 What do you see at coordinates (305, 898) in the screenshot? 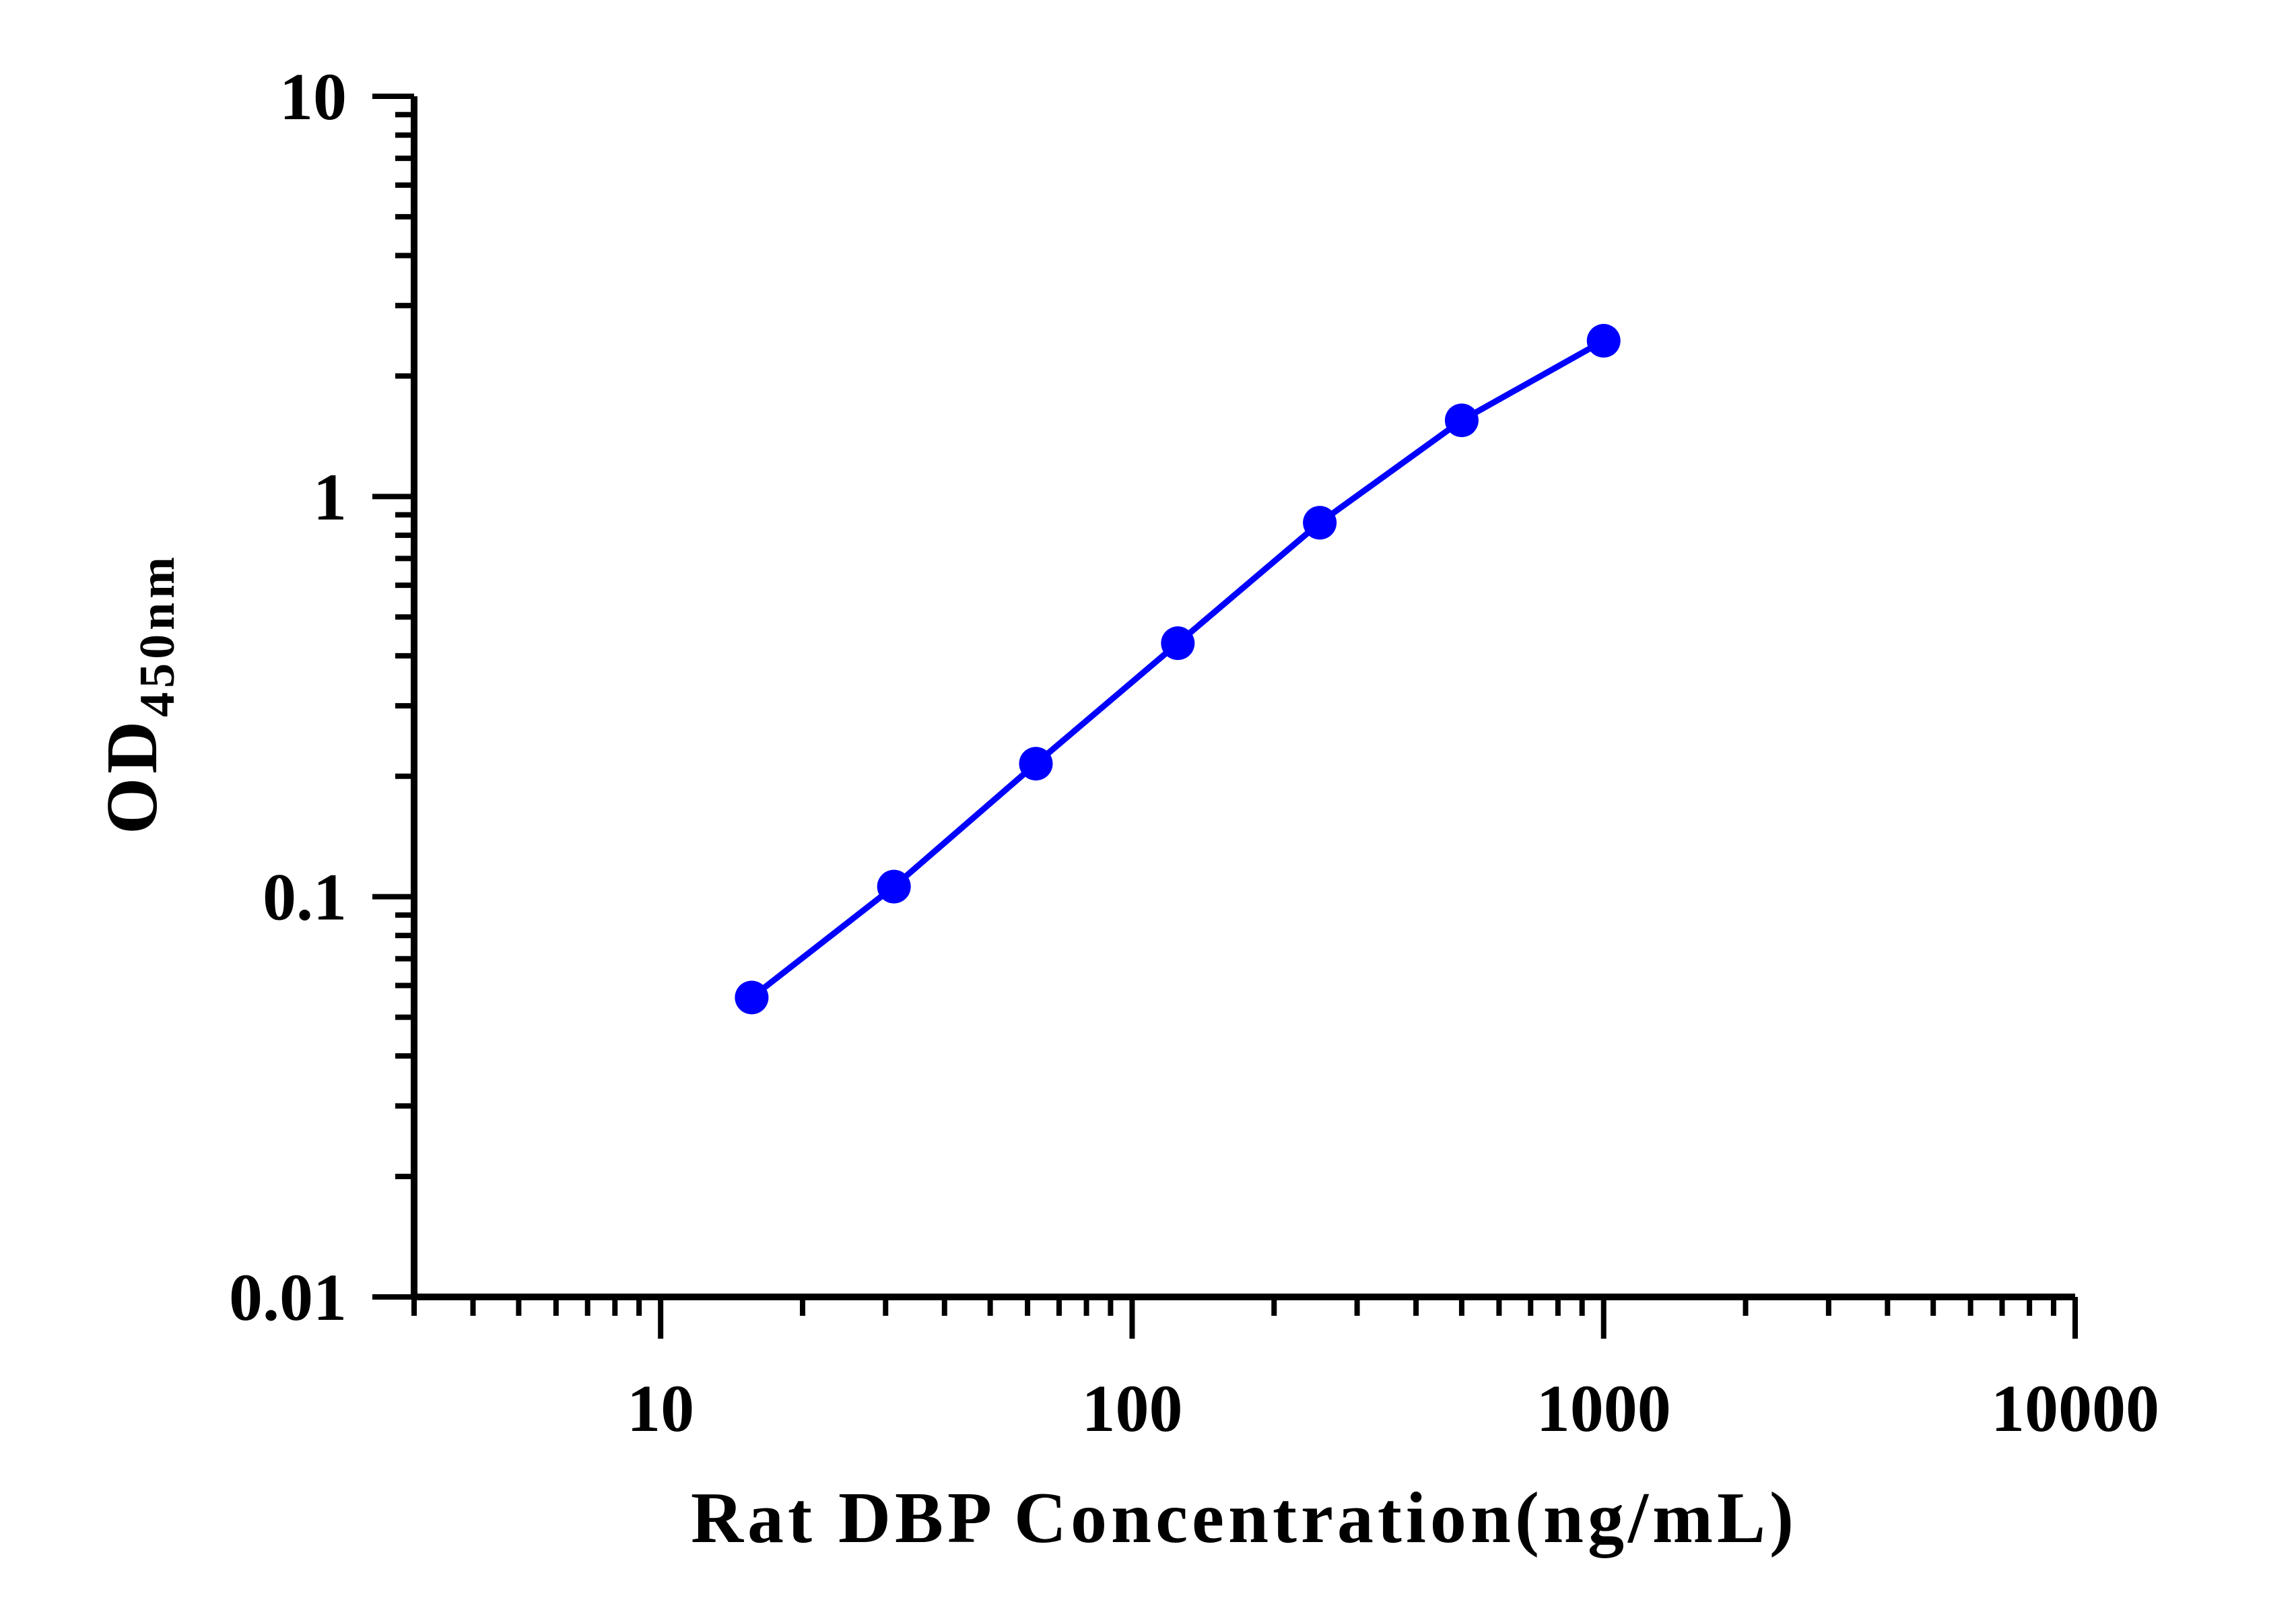
I see `y-tick-label: 0.1` at bounding box center [305, 898].